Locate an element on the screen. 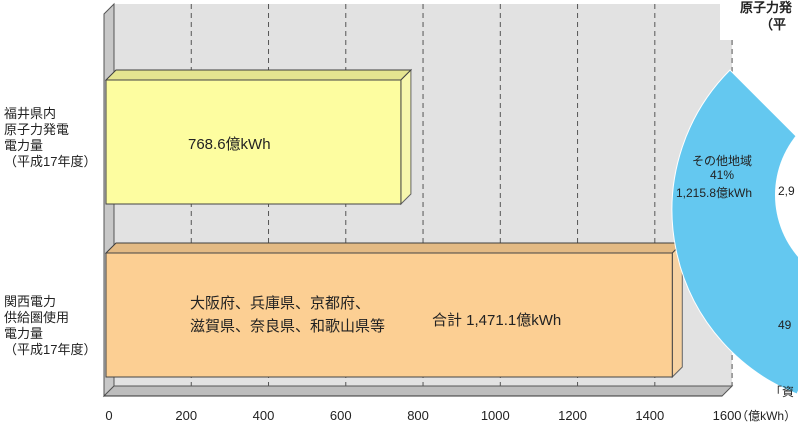  bar-side-fukui is located at coordinates (406, 137).